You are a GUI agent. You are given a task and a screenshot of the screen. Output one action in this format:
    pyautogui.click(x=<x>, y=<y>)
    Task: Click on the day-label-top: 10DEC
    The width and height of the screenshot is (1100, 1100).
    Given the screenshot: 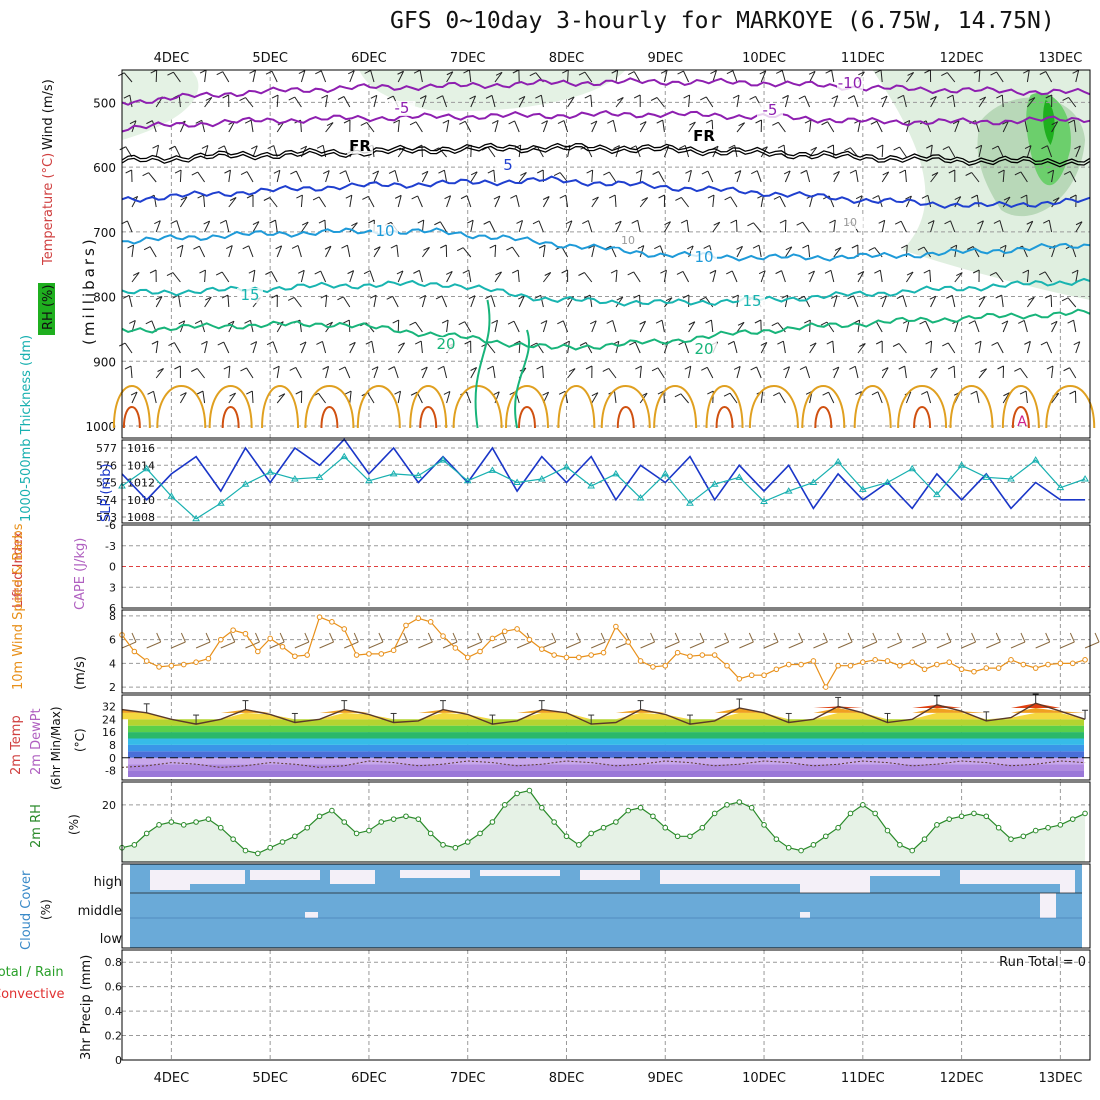 What is the action you would take?
    pyautogui.click(x=764, y=58)
    